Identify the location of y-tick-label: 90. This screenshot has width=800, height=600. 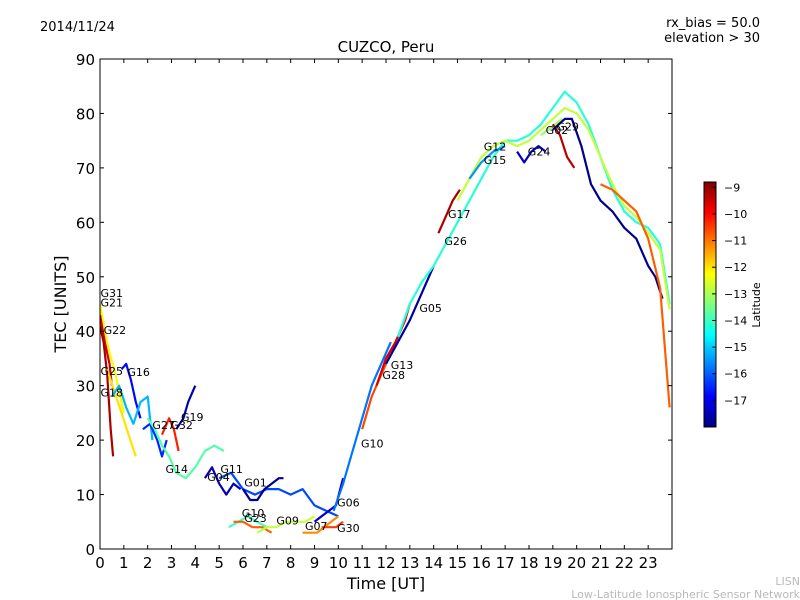
(85, 60).